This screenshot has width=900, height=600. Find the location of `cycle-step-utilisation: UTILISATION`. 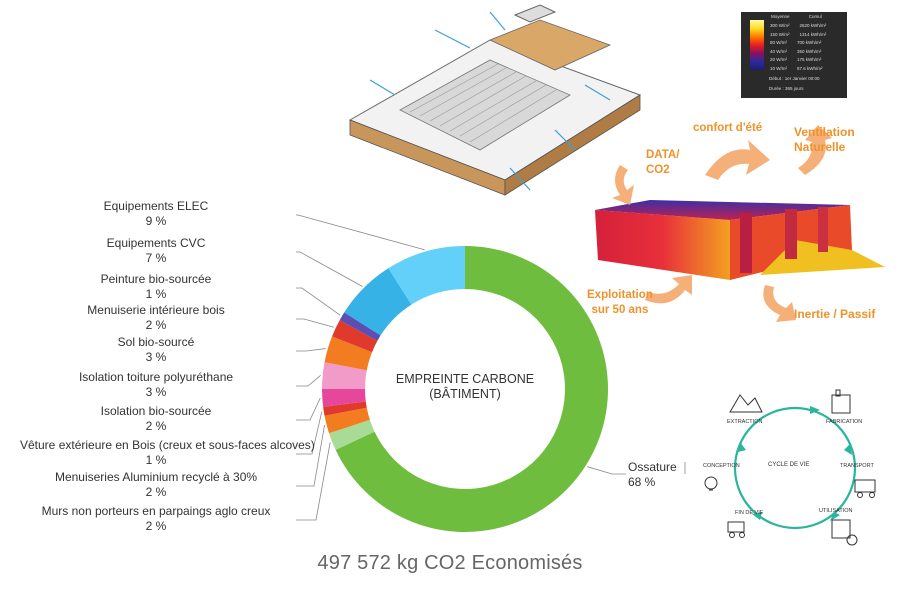

cycle-step-utilisation: UTILISATION is located at coordinates (836, 511).